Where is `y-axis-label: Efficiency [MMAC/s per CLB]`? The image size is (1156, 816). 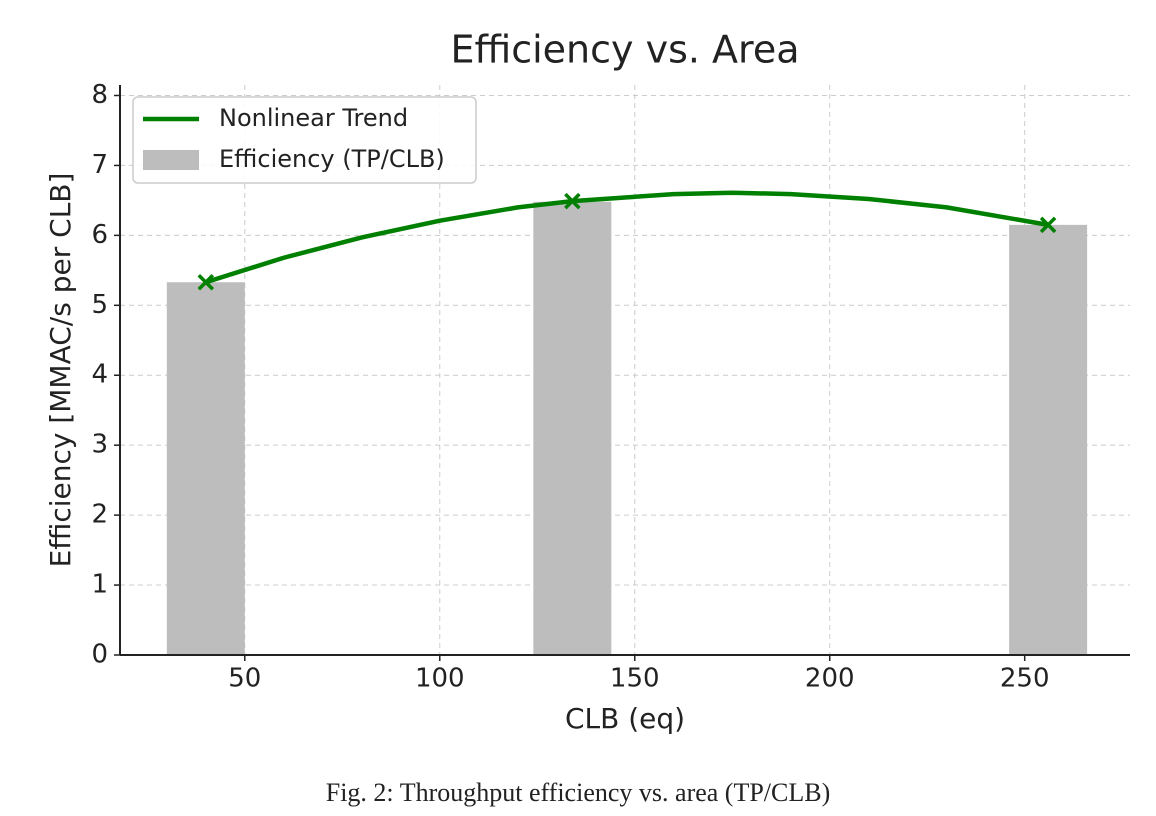
y-axis-label: Efficiency [MMAC/s per CLB] is located at coordinates (60, 370).